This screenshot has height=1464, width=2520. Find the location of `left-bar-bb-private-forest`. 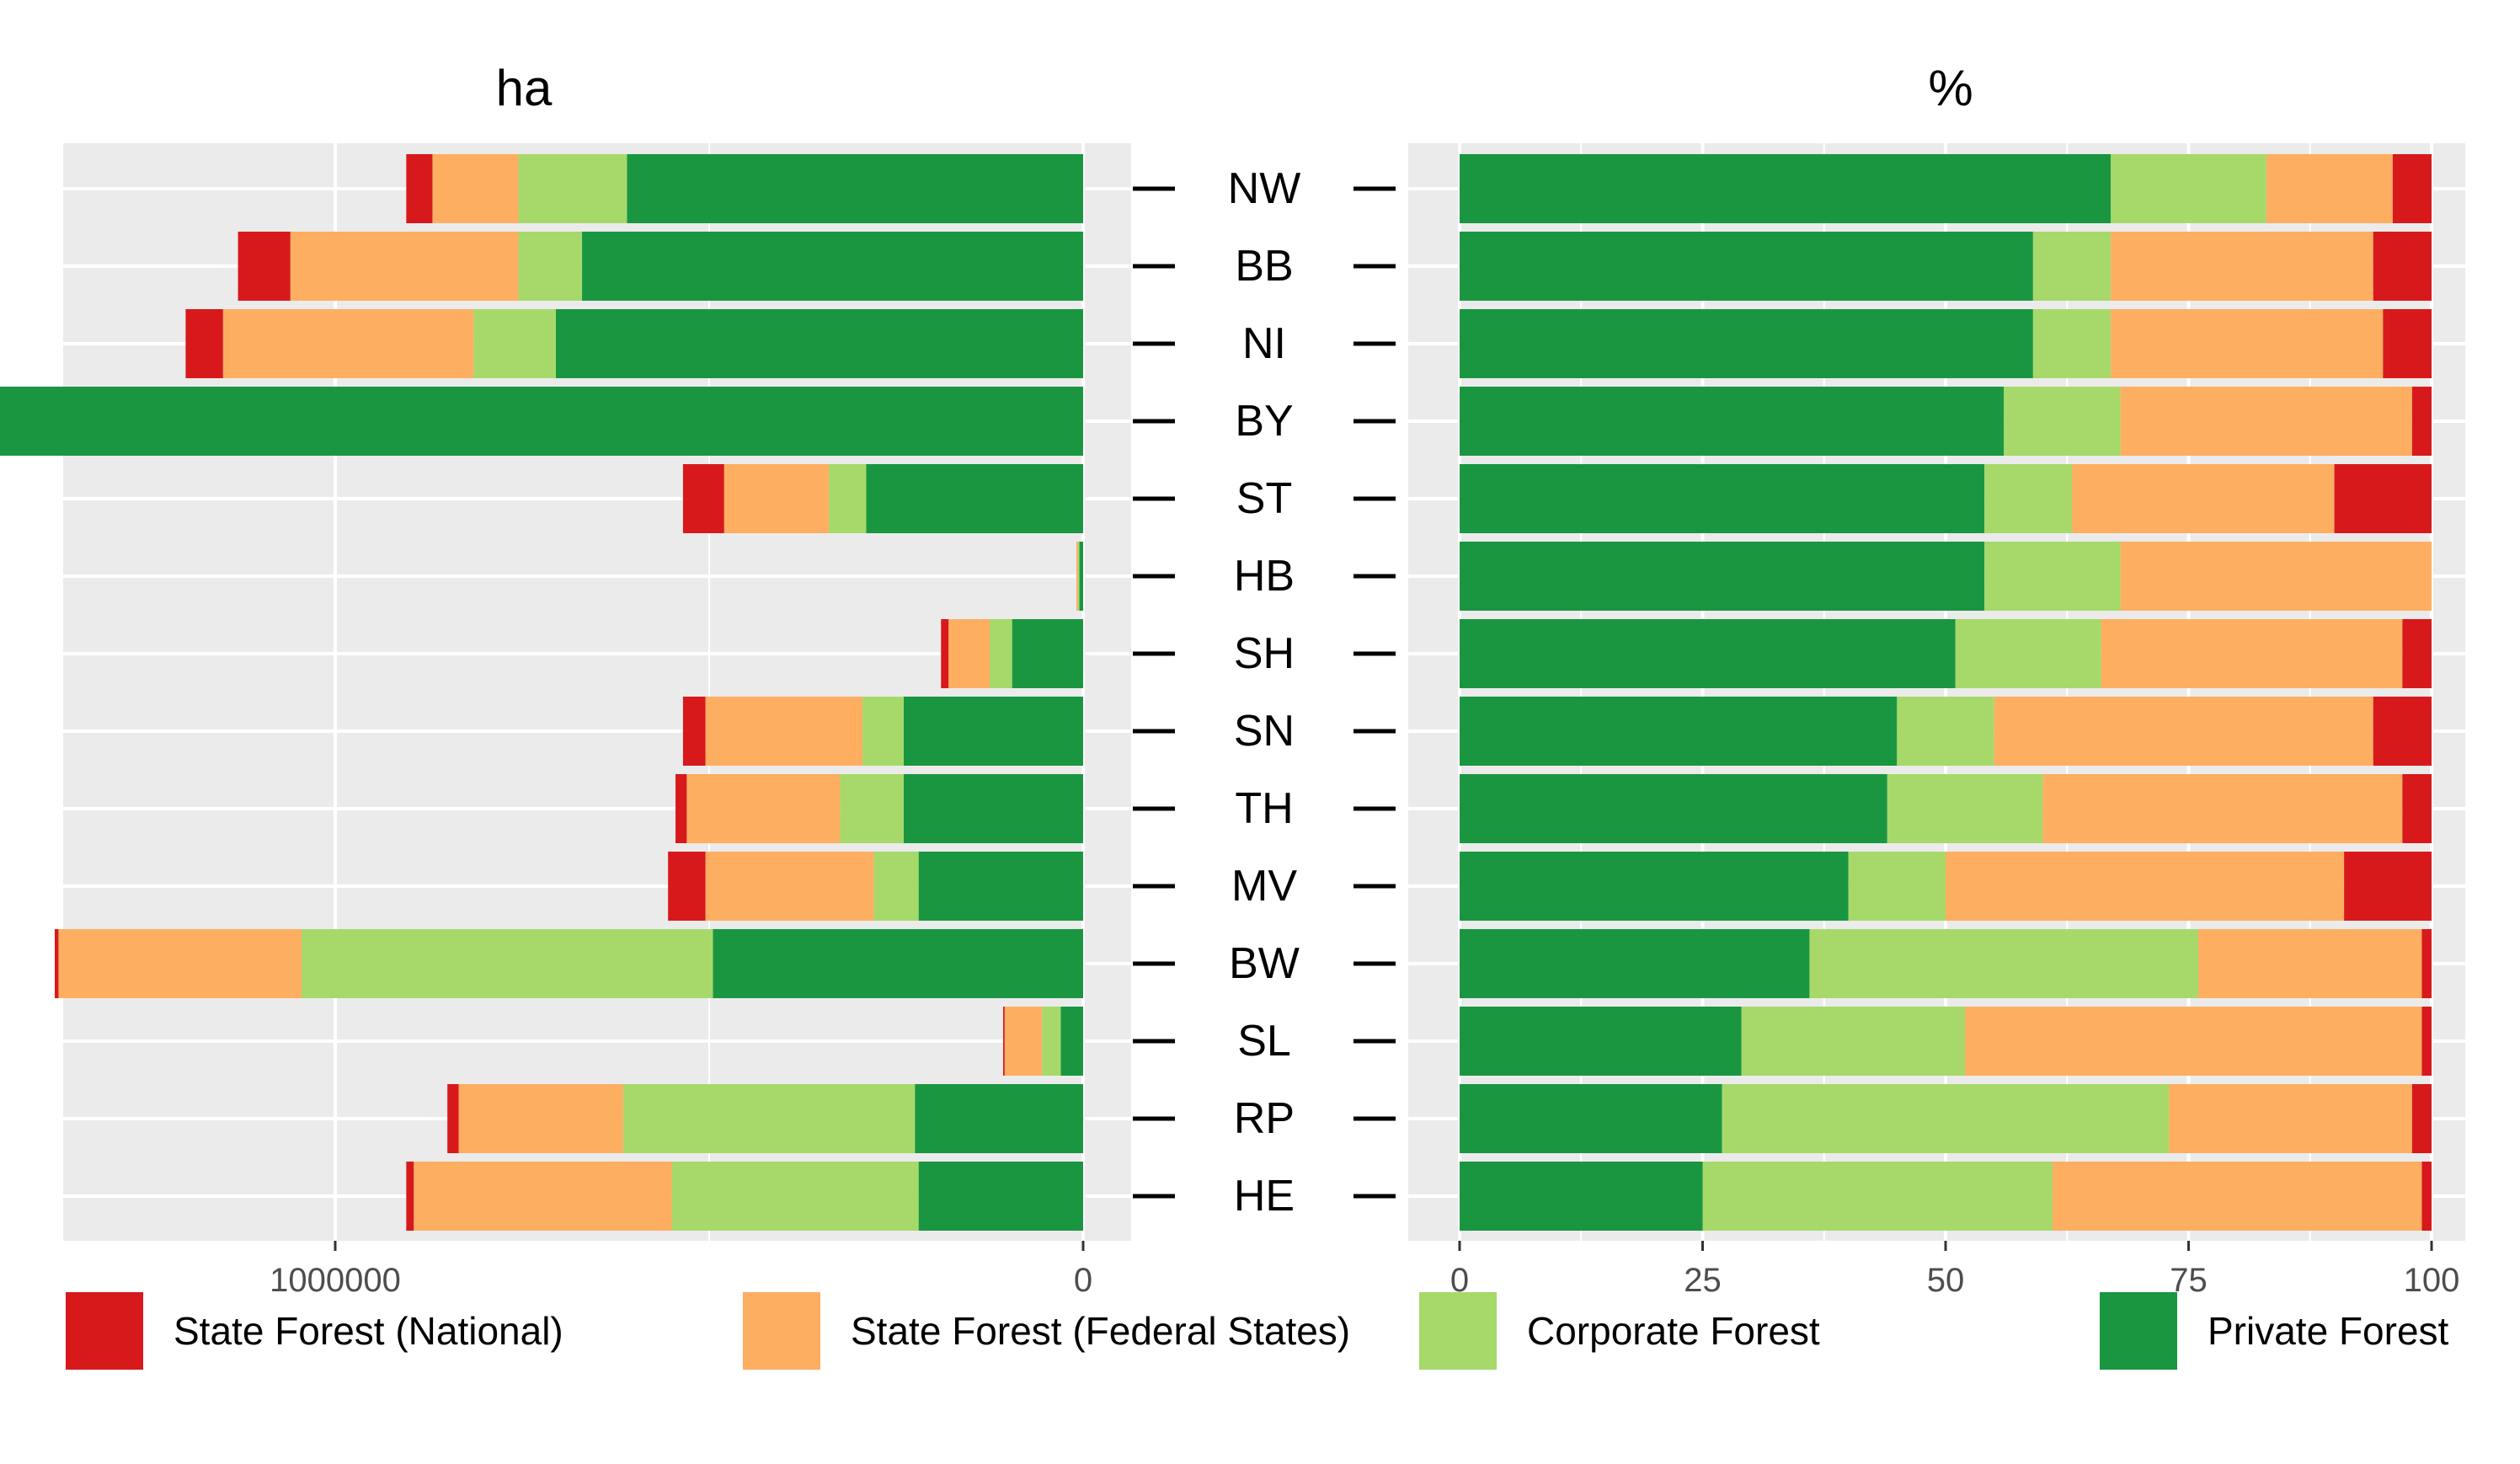

left-bar-bb-private-forest is located at coordinates (832, 266).